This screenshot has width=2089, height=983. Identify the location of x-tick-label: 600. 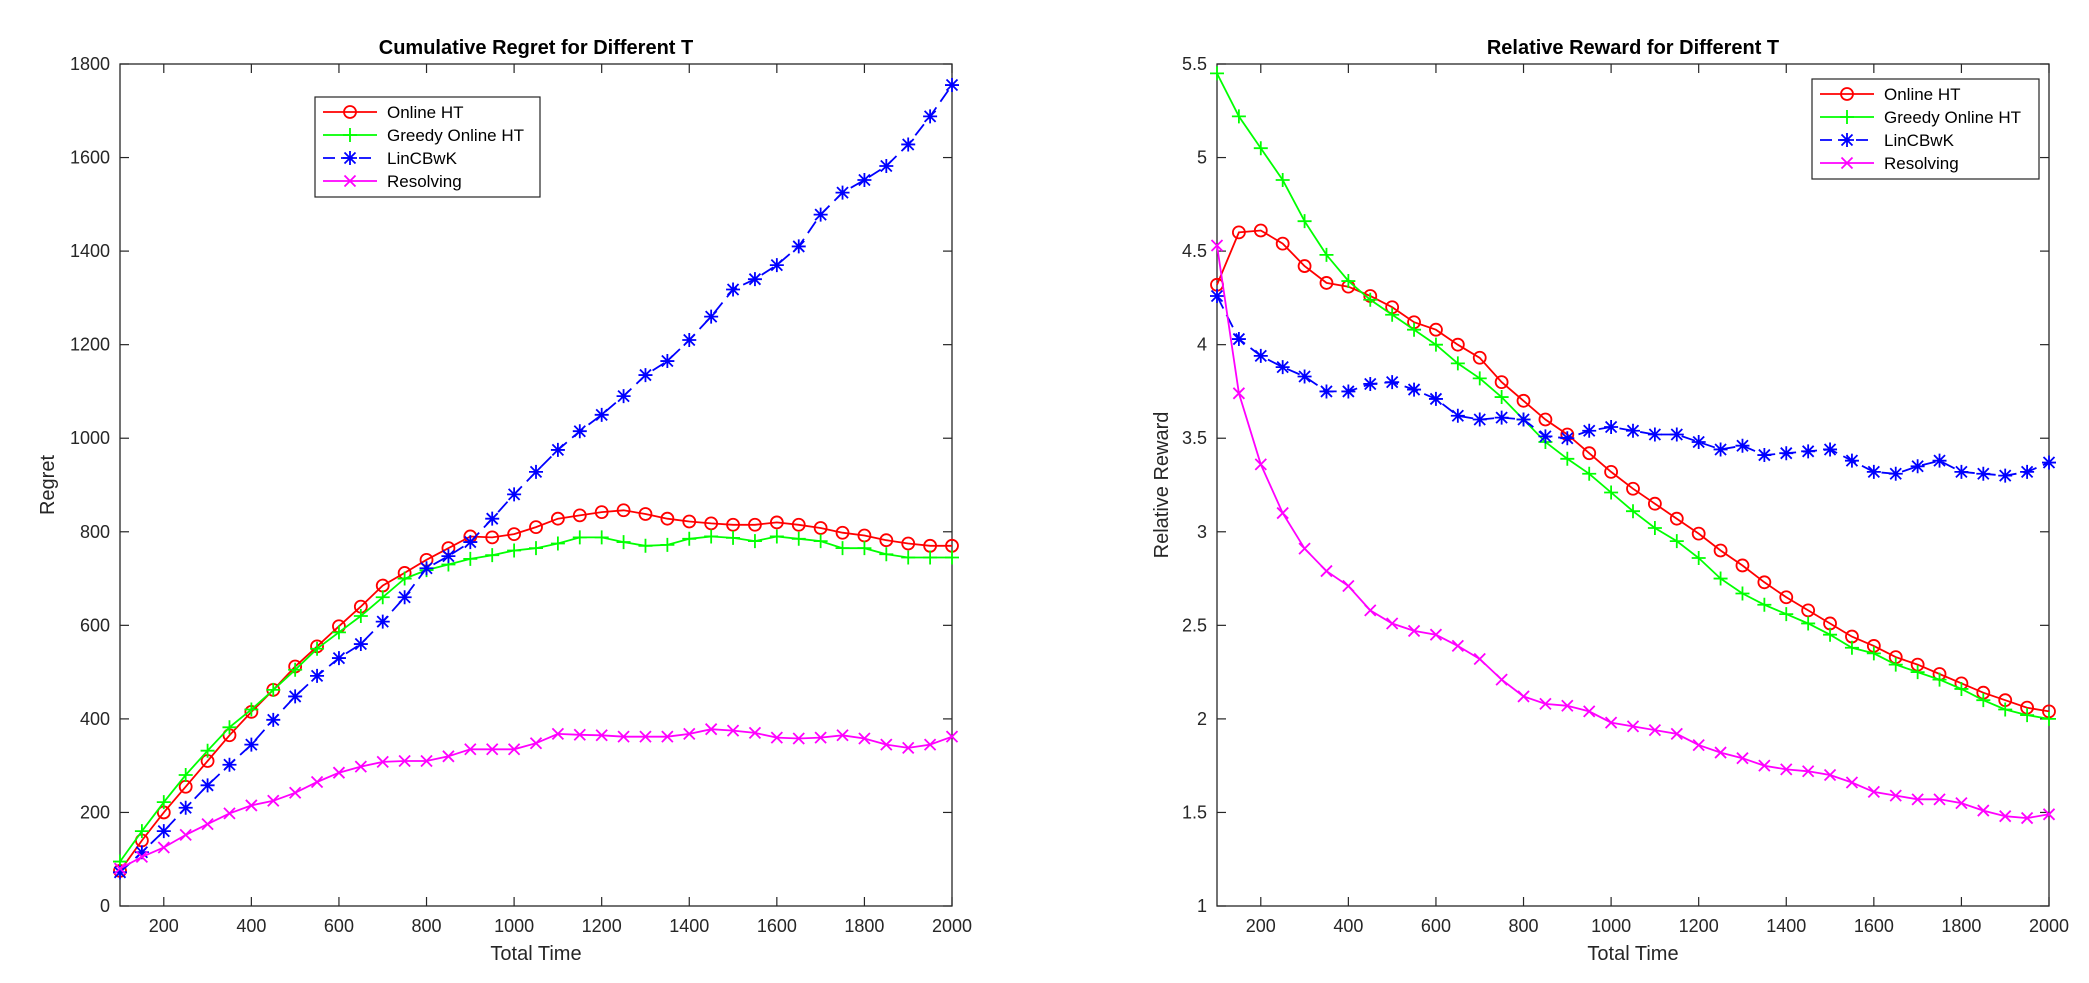
(339, 926).